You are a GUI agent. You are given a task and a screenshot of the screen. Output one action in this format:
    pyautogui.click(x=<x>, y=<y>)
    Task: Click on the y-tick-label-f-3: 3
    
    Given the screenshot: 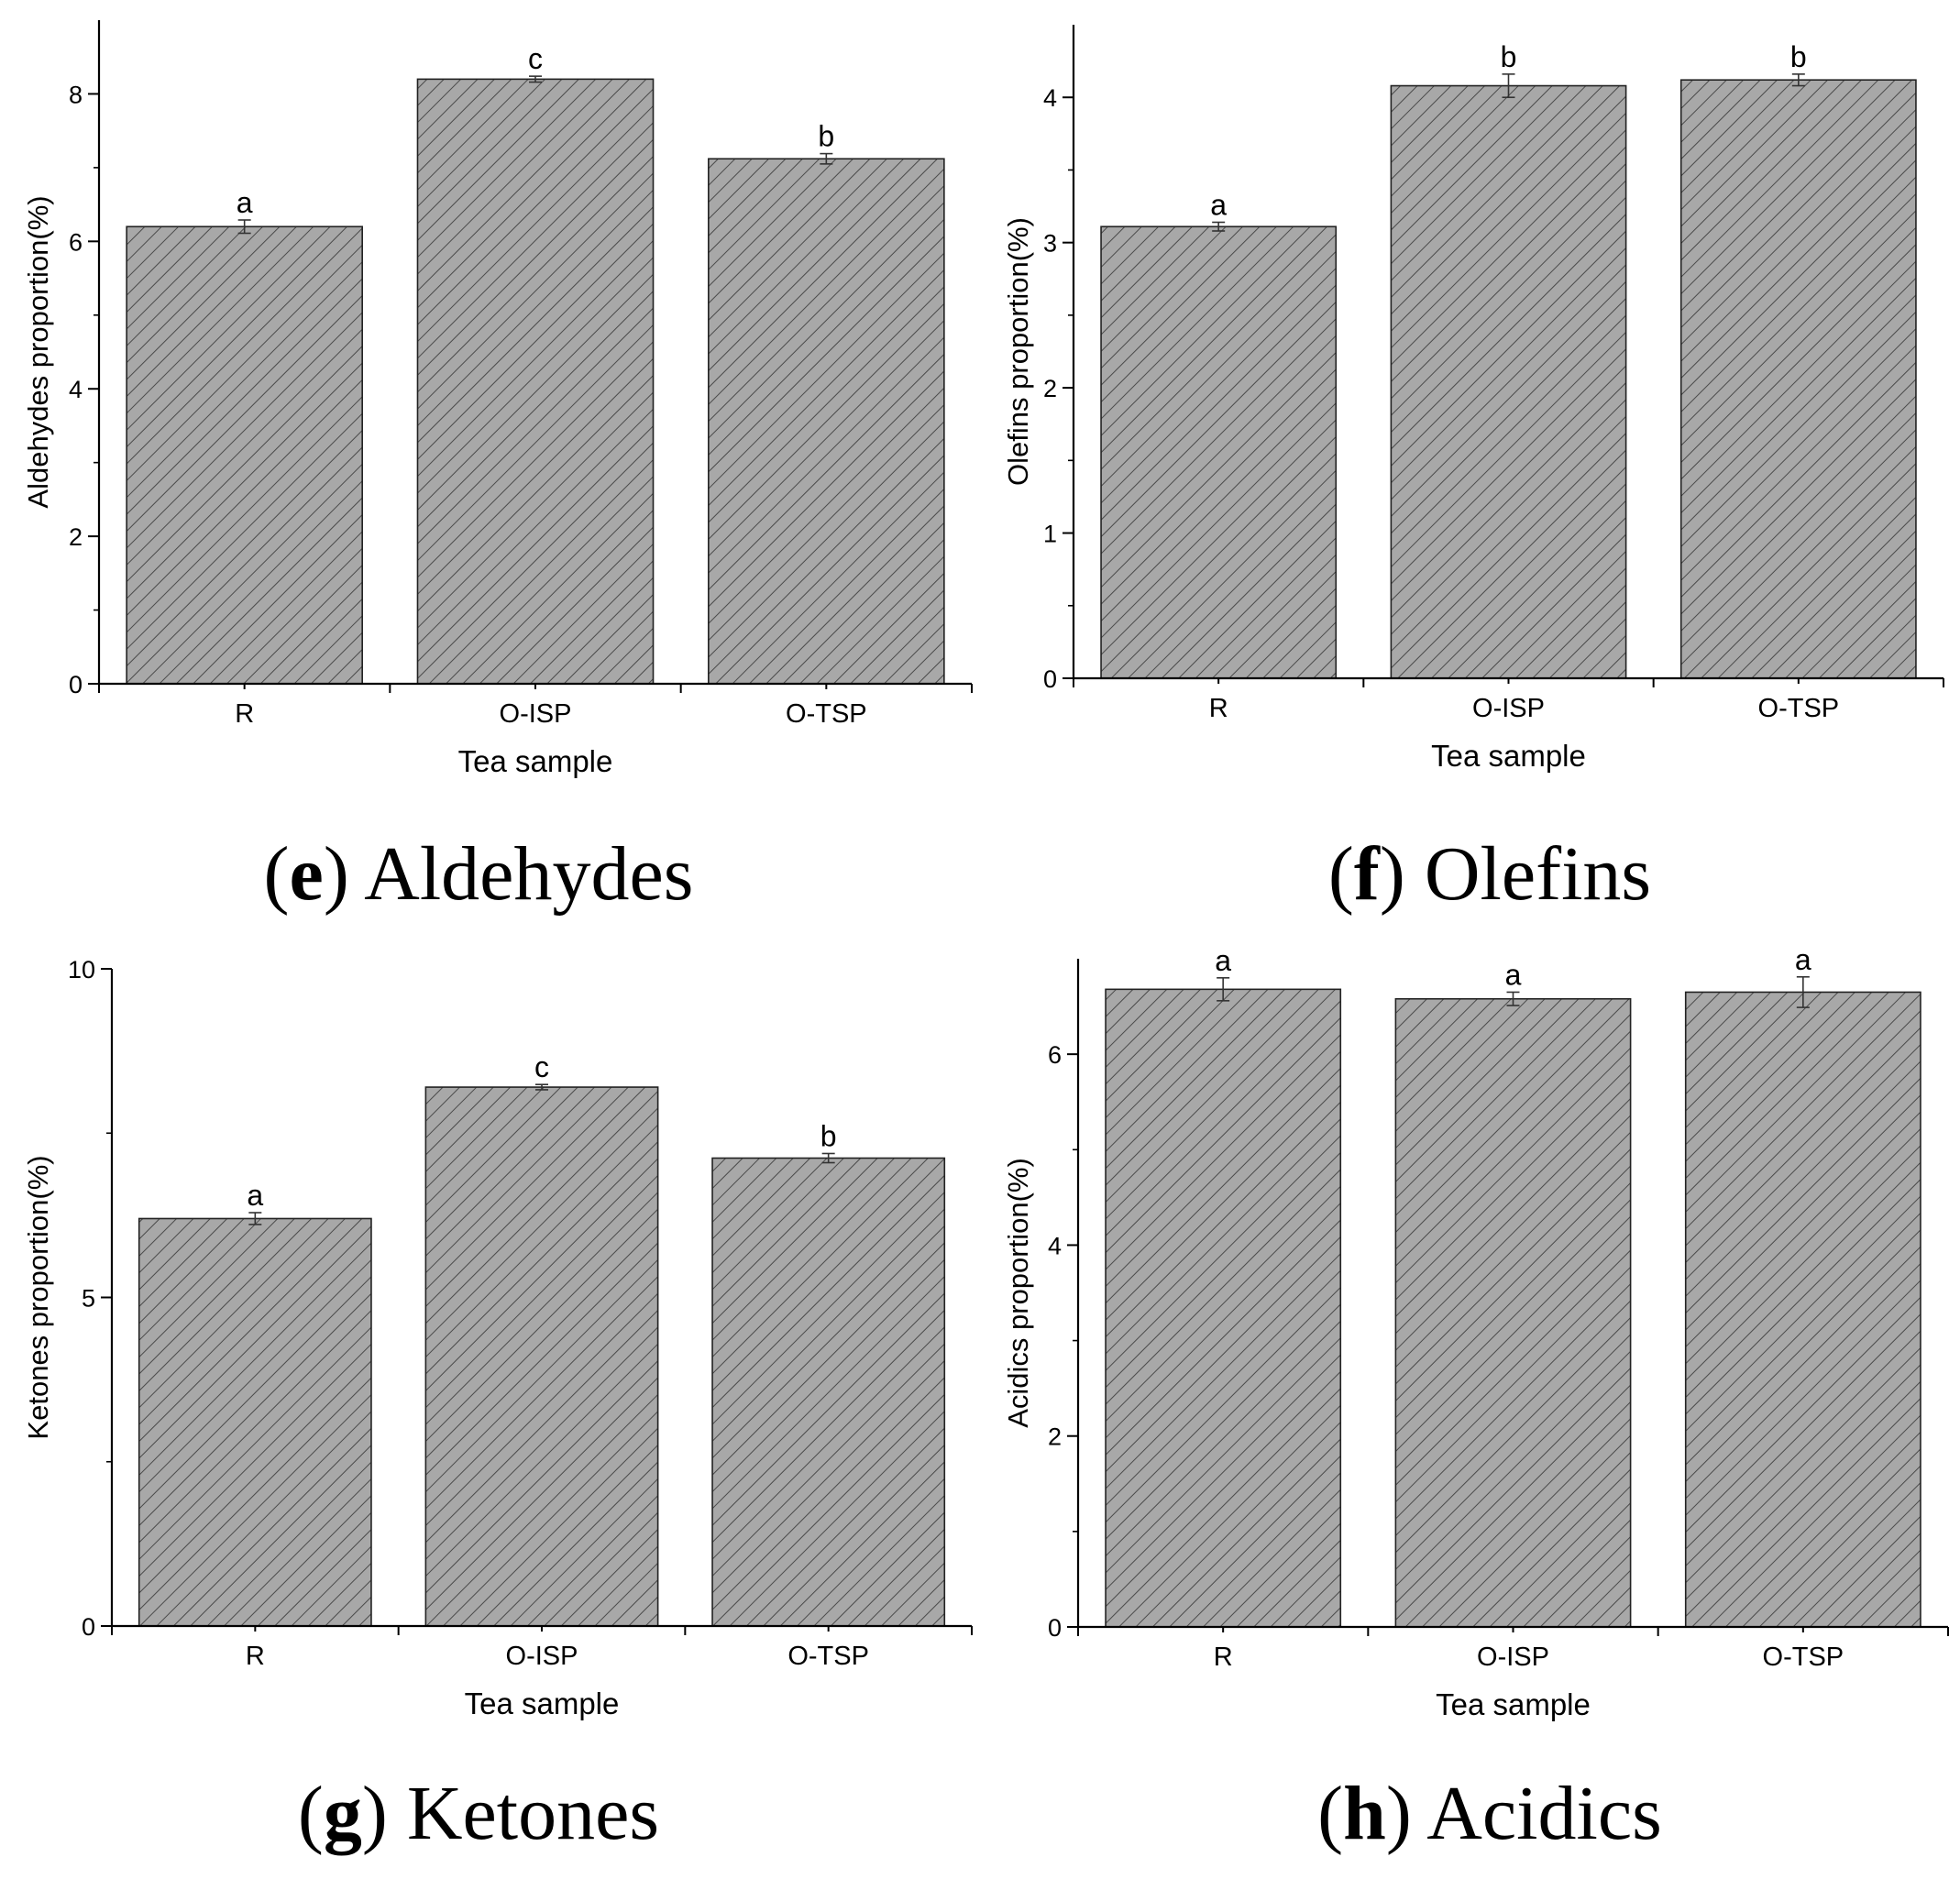 What is the action you would take?
    pyautogui.click(x=1050, y=244)
    